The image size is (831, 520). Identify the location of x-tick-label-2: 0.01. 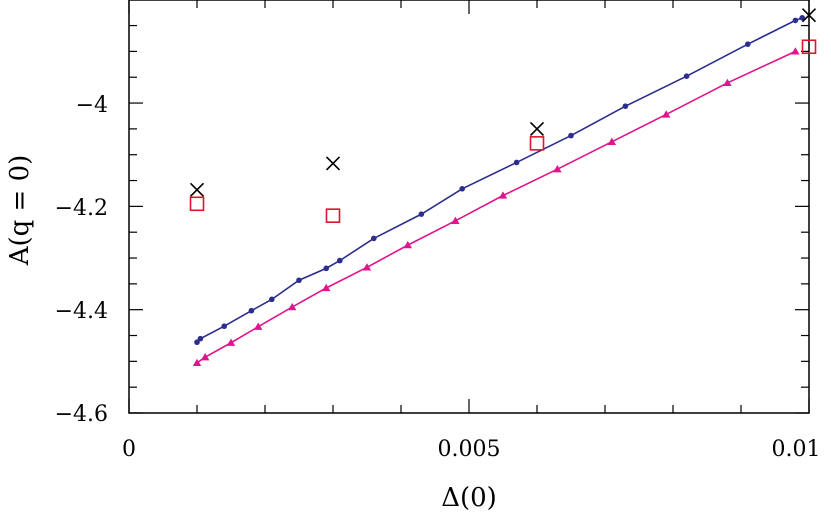
(796, 449).